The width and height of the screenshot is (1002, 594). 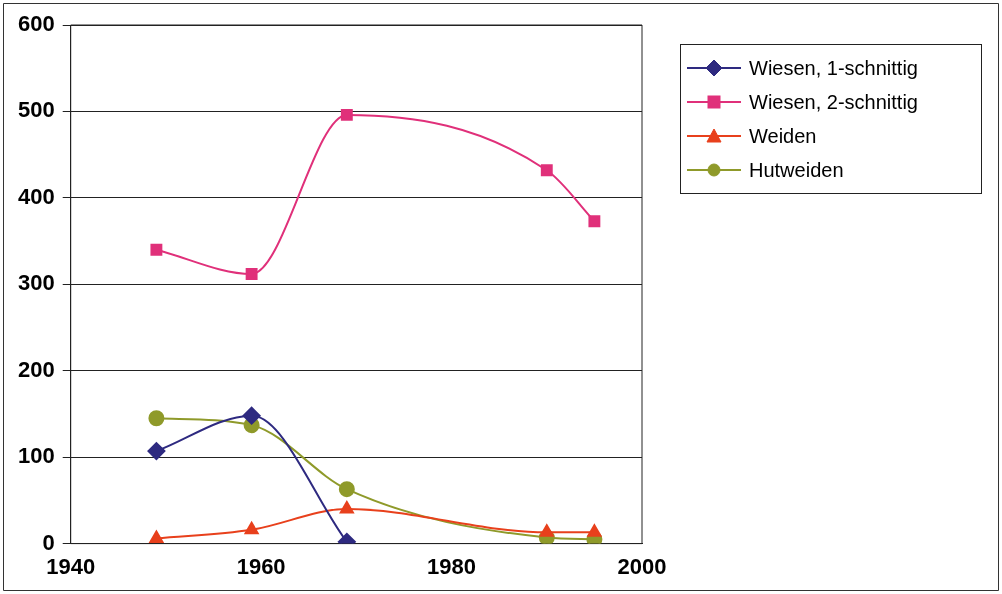 I want to click on legend-label: Hutweiden, so click(x=796, y=170).